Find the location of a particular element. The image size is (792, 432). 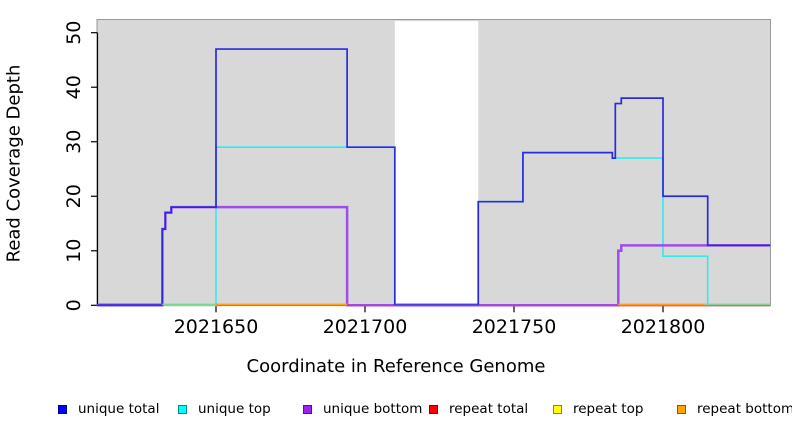

coverage-gap-region is located at coordinates (436, 163).